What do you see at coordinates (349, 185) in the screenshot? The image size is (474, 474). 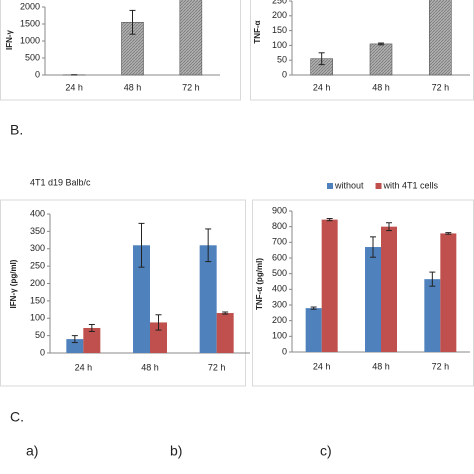 I see `legend-label: without` at bounding box center [349, 185].